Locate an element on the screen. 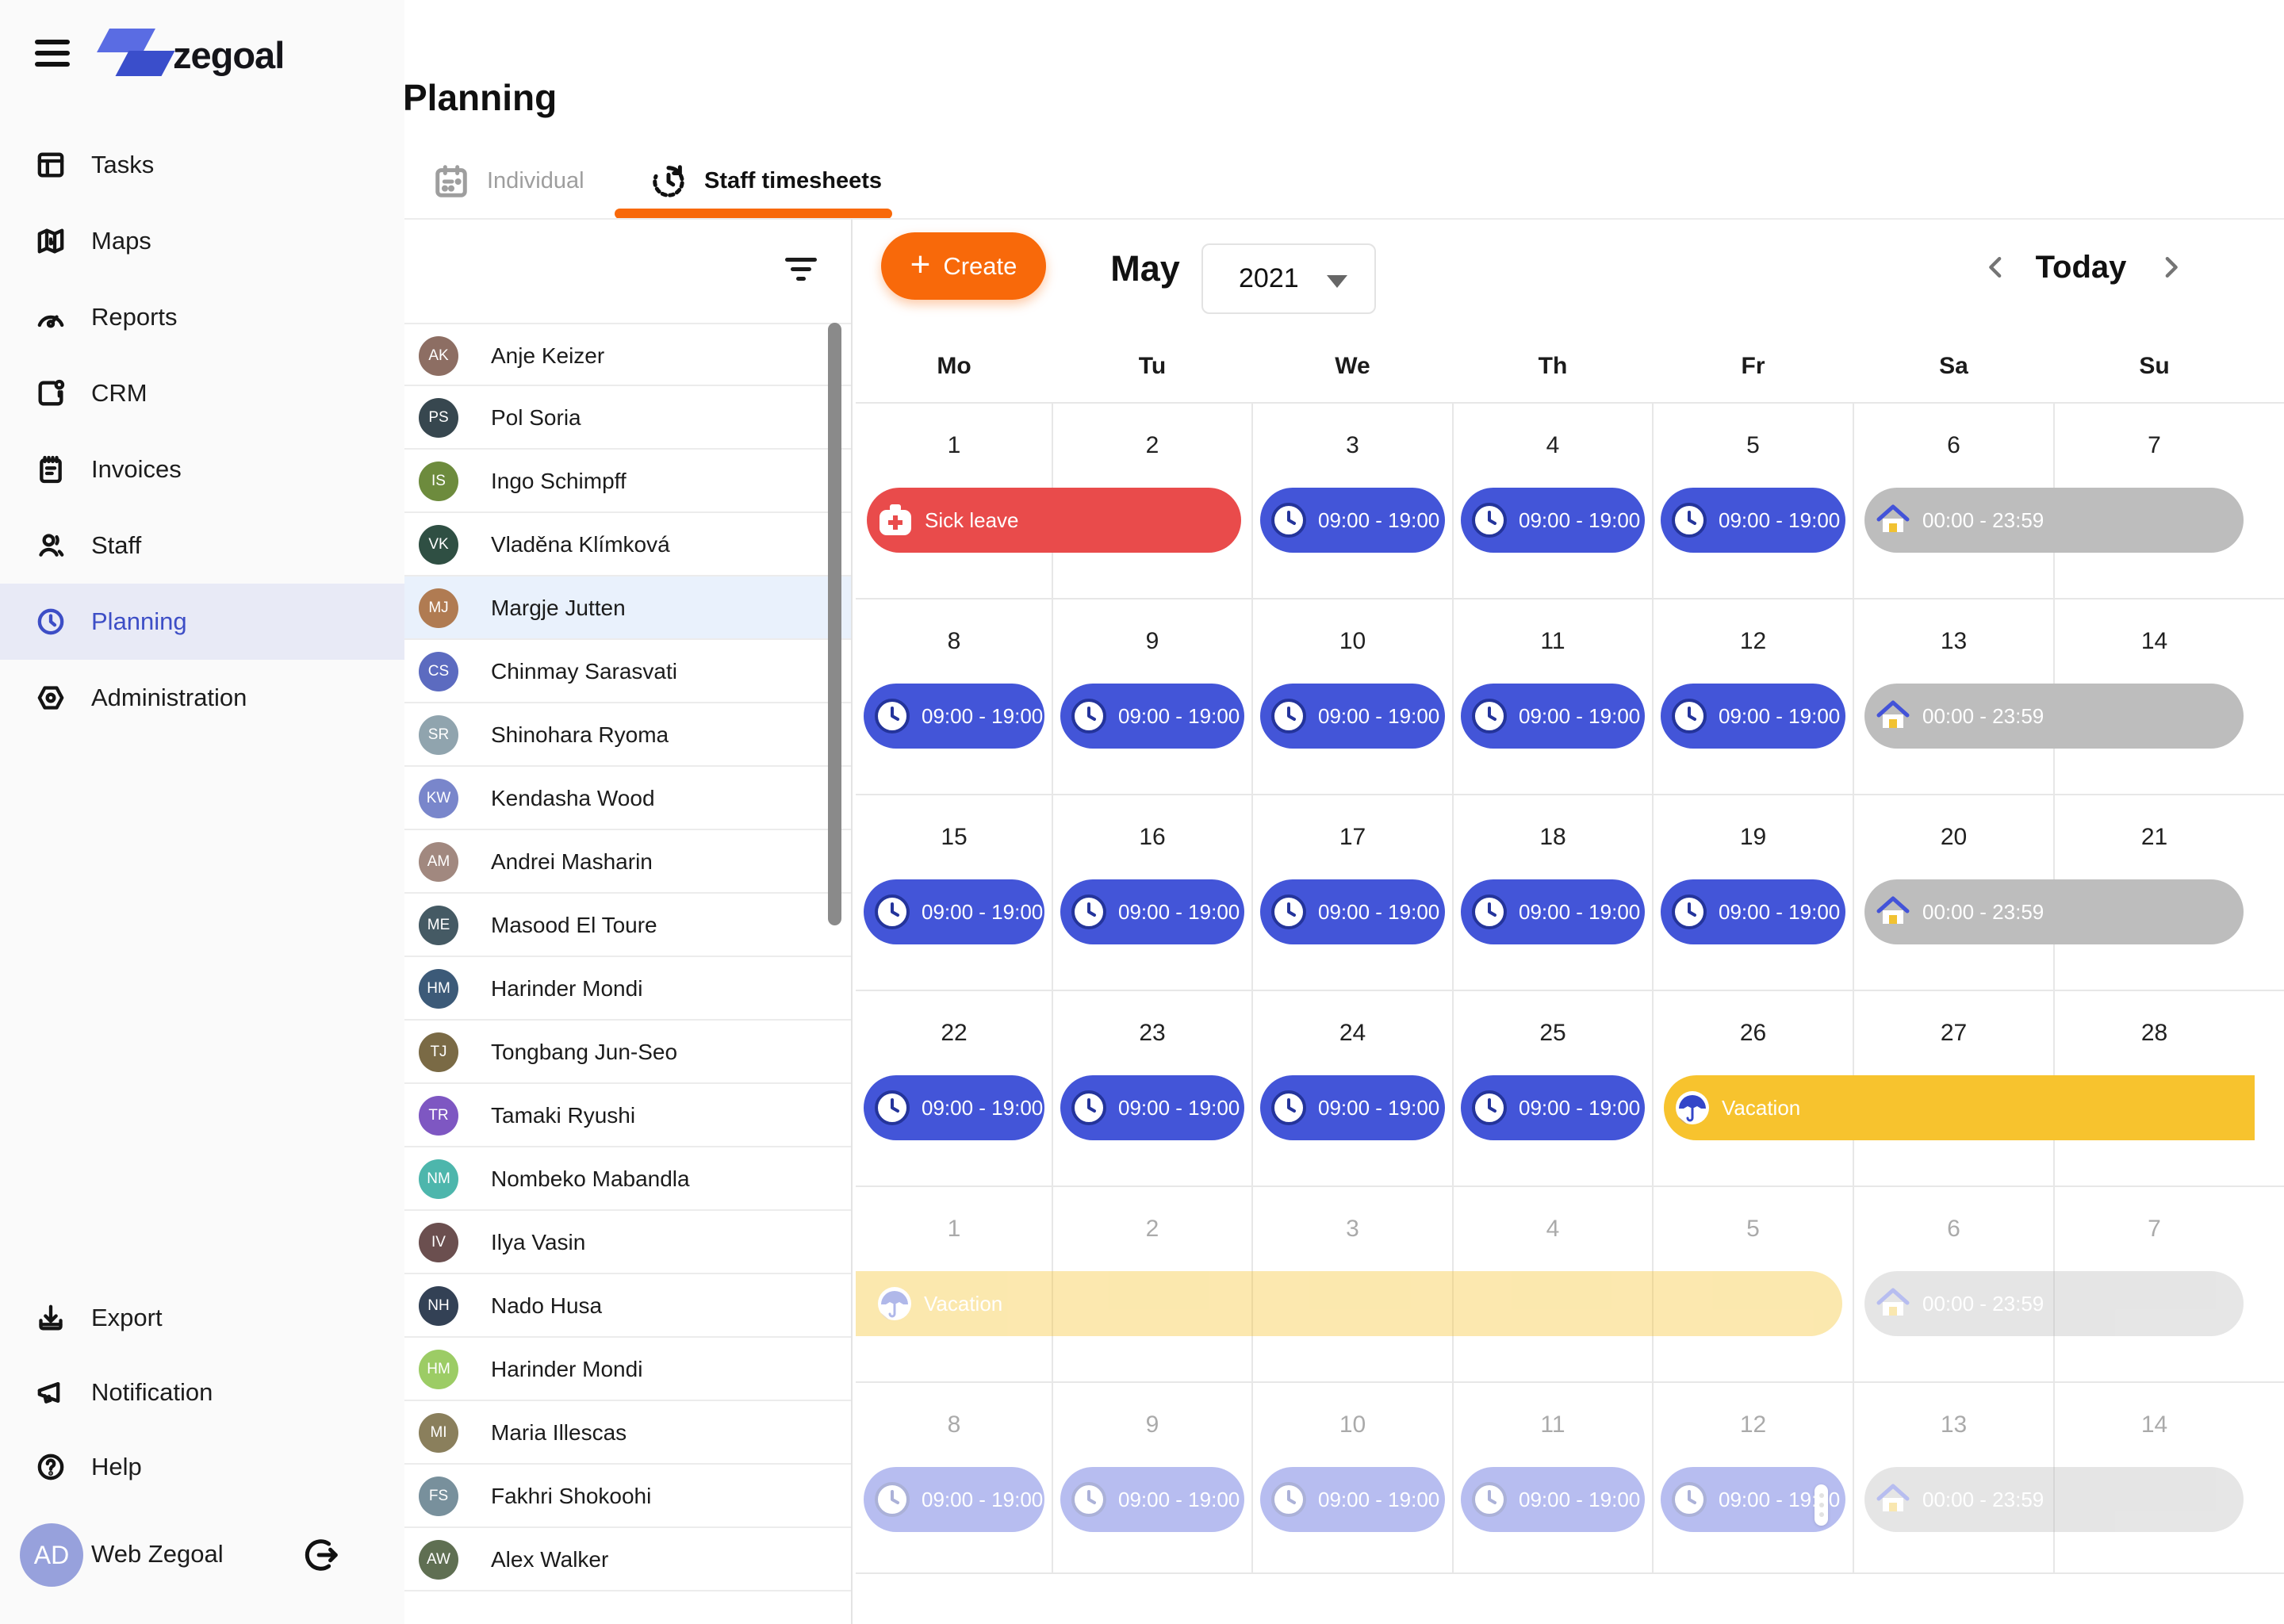 Image resolution: width=2284 pixels, height=1624 pixels. sidebar-item-reports: Reports is located at coordinates (202, 317).